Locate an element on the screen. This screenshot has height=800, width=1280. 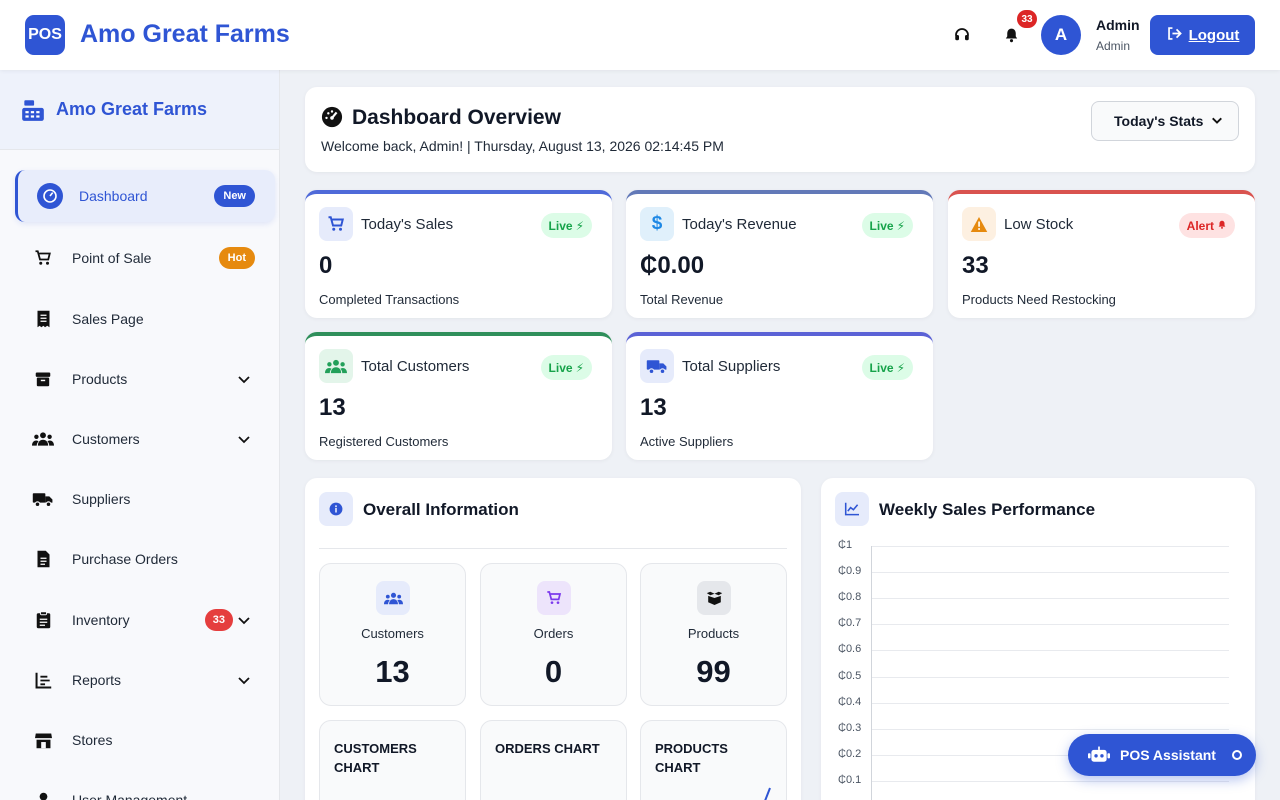
stats-period-value: Today's Stats is located at coordinates (1159, 121).